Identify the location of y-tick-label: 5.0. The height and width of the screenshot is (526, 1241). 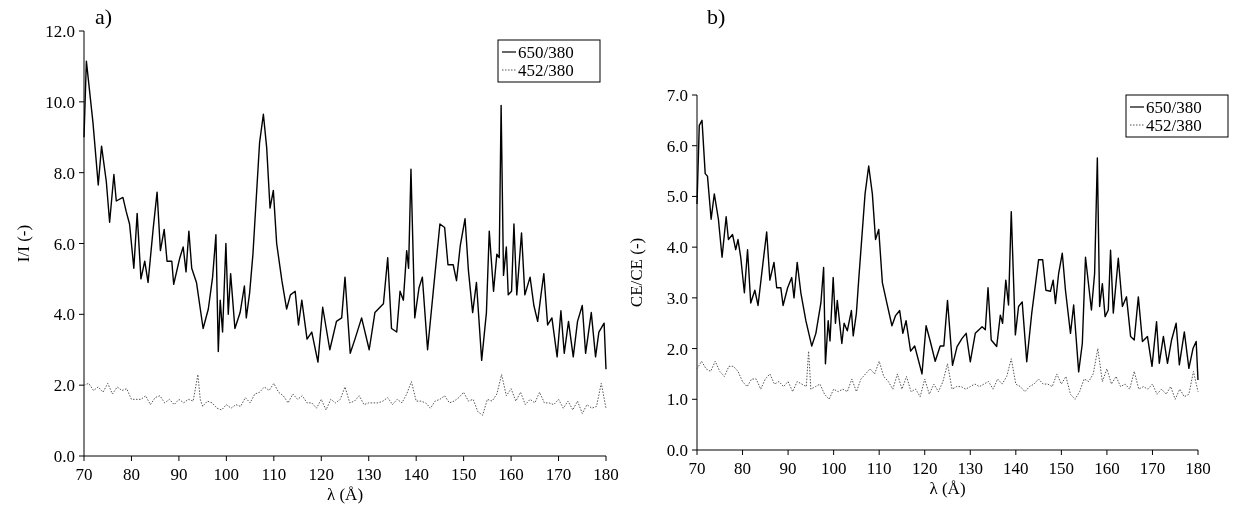
(677, 197).